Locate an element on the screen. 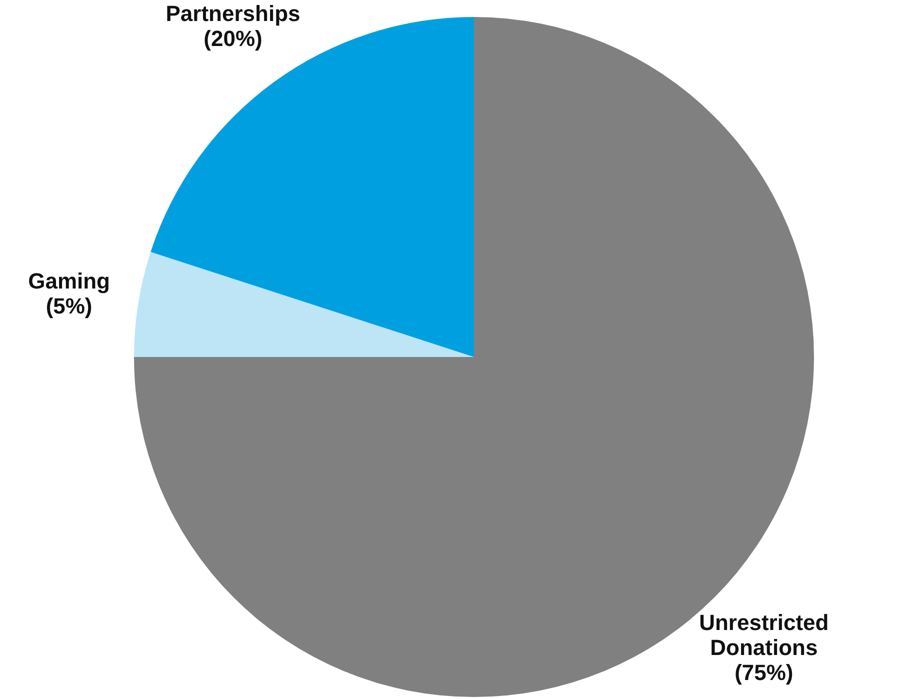  slice-label: Unrestricted Donations is located at coordinates (764, 635).